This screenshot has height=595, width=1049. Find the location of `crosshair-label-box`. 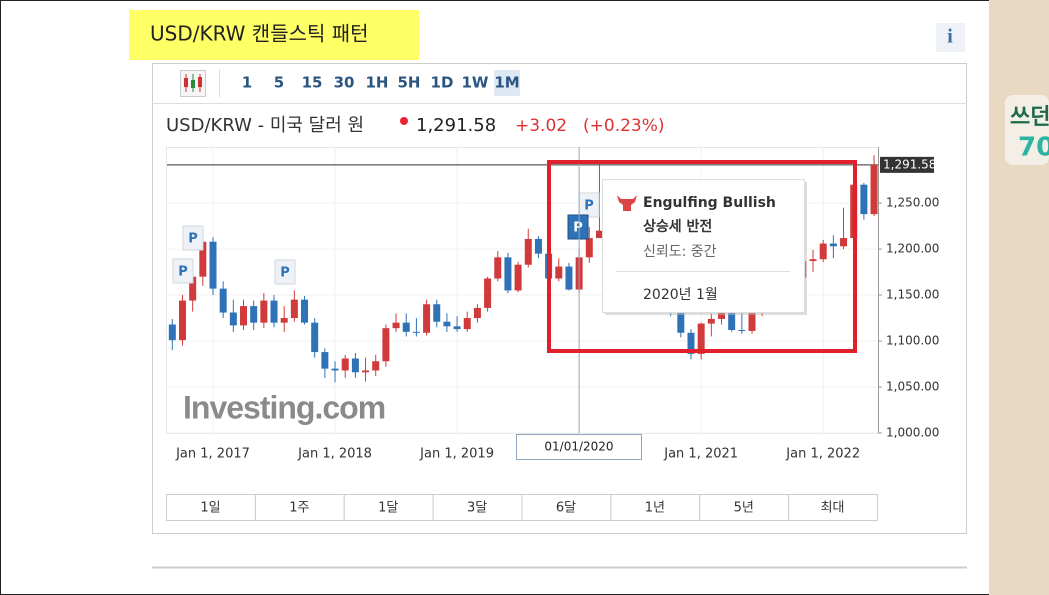

crosshair-label-box is located at coordinates (579, 447).